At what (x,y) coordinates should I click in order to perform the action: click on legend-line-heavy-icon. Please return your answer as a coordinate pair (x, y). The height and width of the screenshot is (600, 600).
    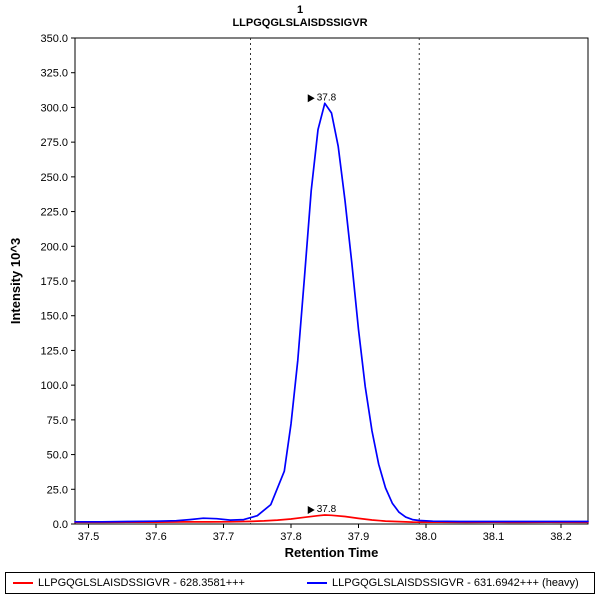
    Looking at the image, I should click on (317, 583).